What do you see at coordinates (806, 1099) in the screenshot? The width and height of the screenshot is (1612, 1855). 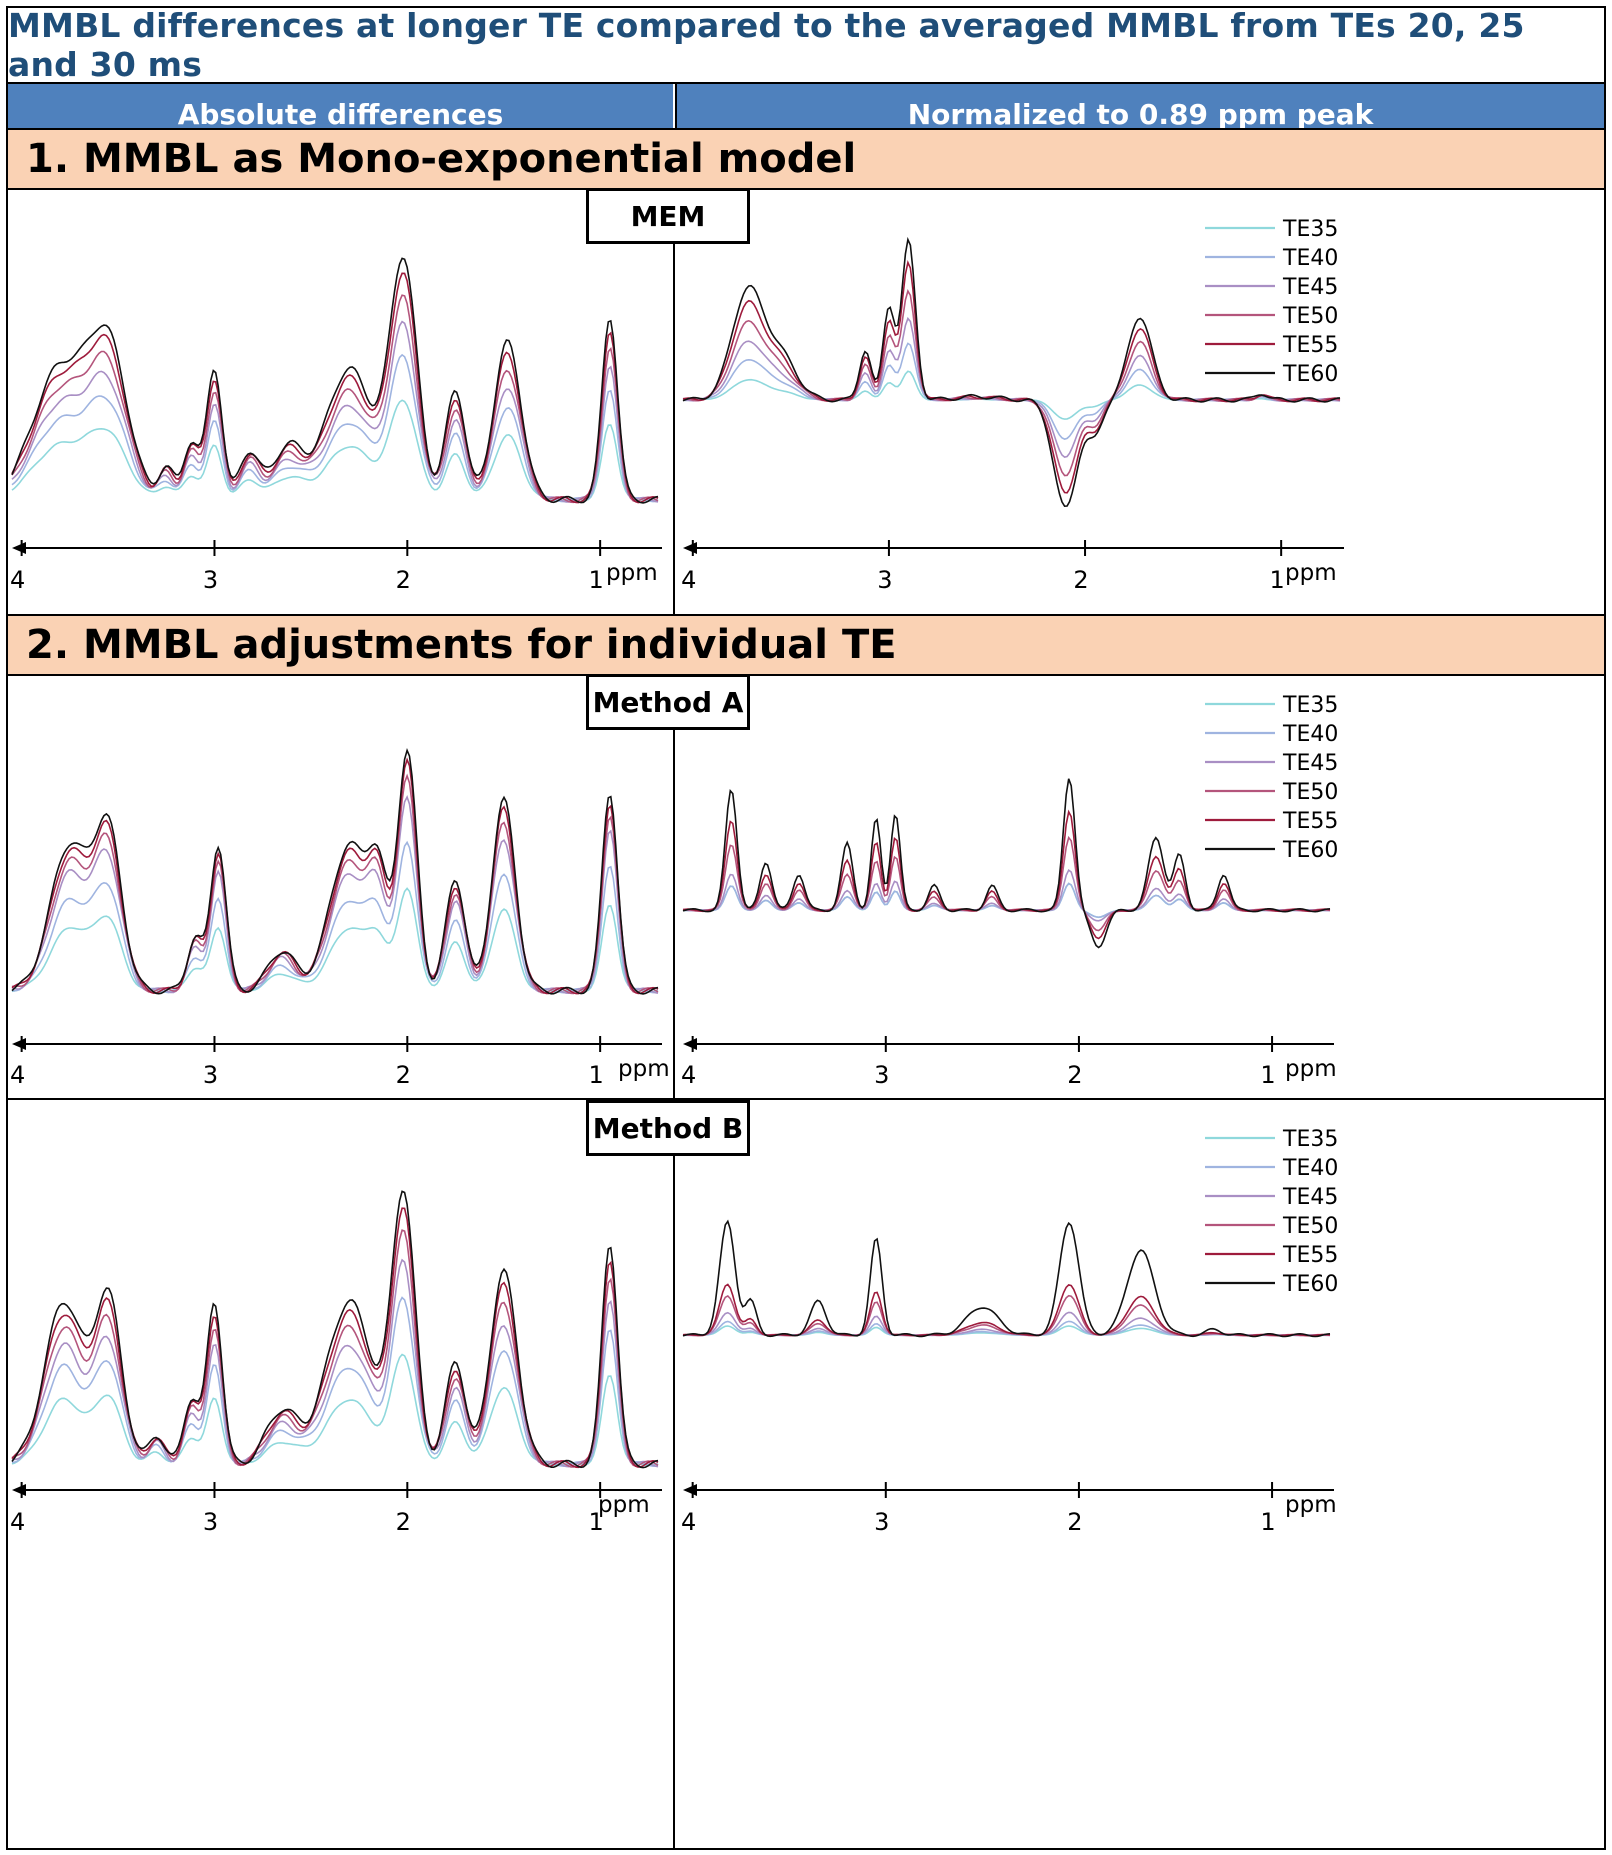 I see `row-divider` at bounding box center [806, 1099].